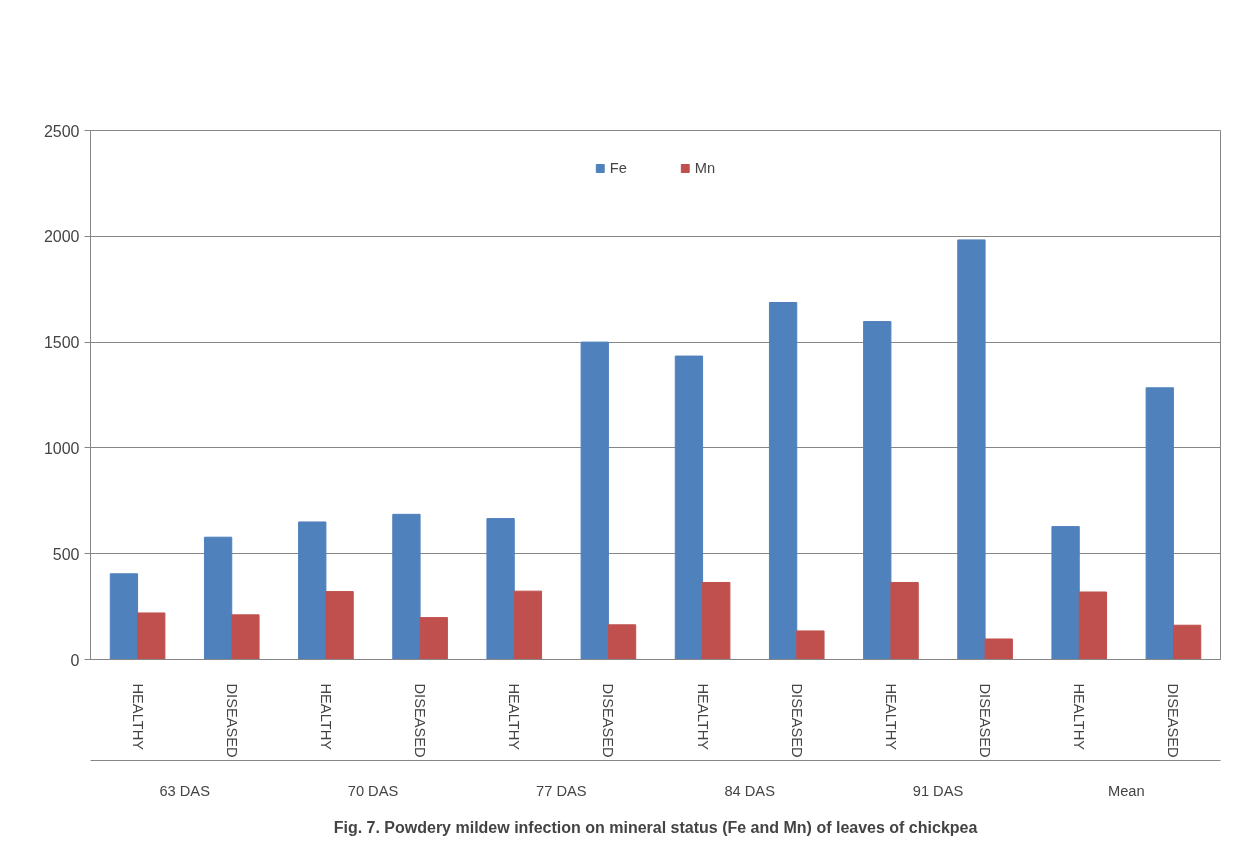 The image size is (1246, 856). What do you see at coordinates (938, 790) in the screenshot?
I see `text: 91 DAS` at bounding box center [938, 790].